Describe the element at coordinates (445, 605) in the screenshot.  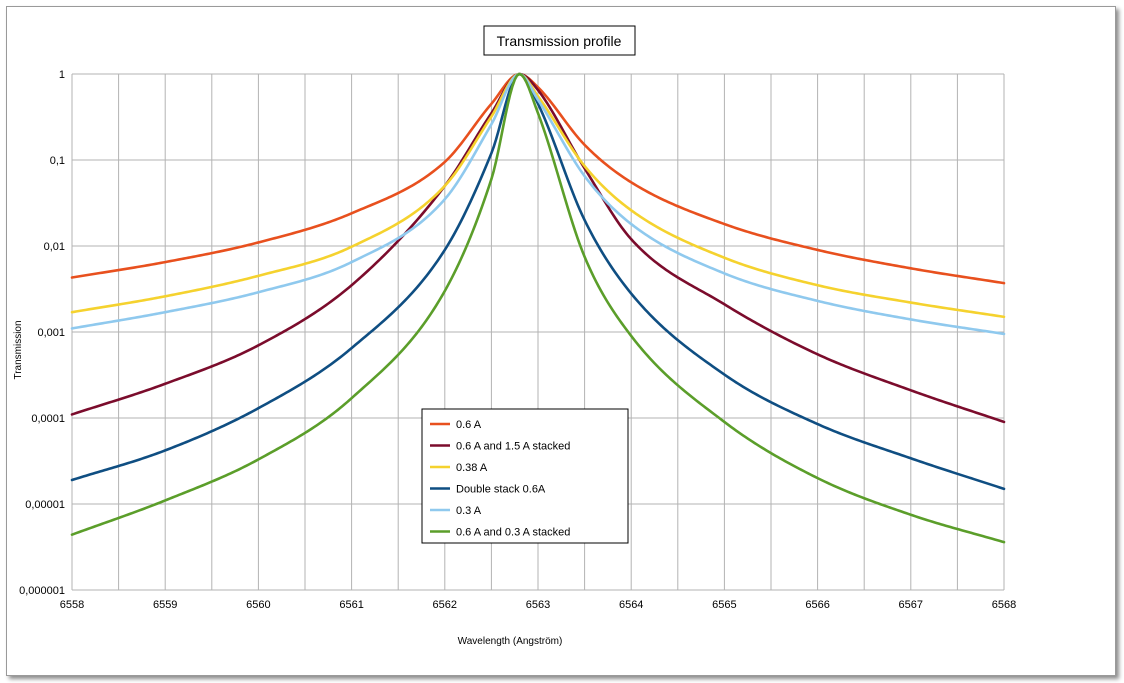
I see `x-tick-label: 6562` at that location.